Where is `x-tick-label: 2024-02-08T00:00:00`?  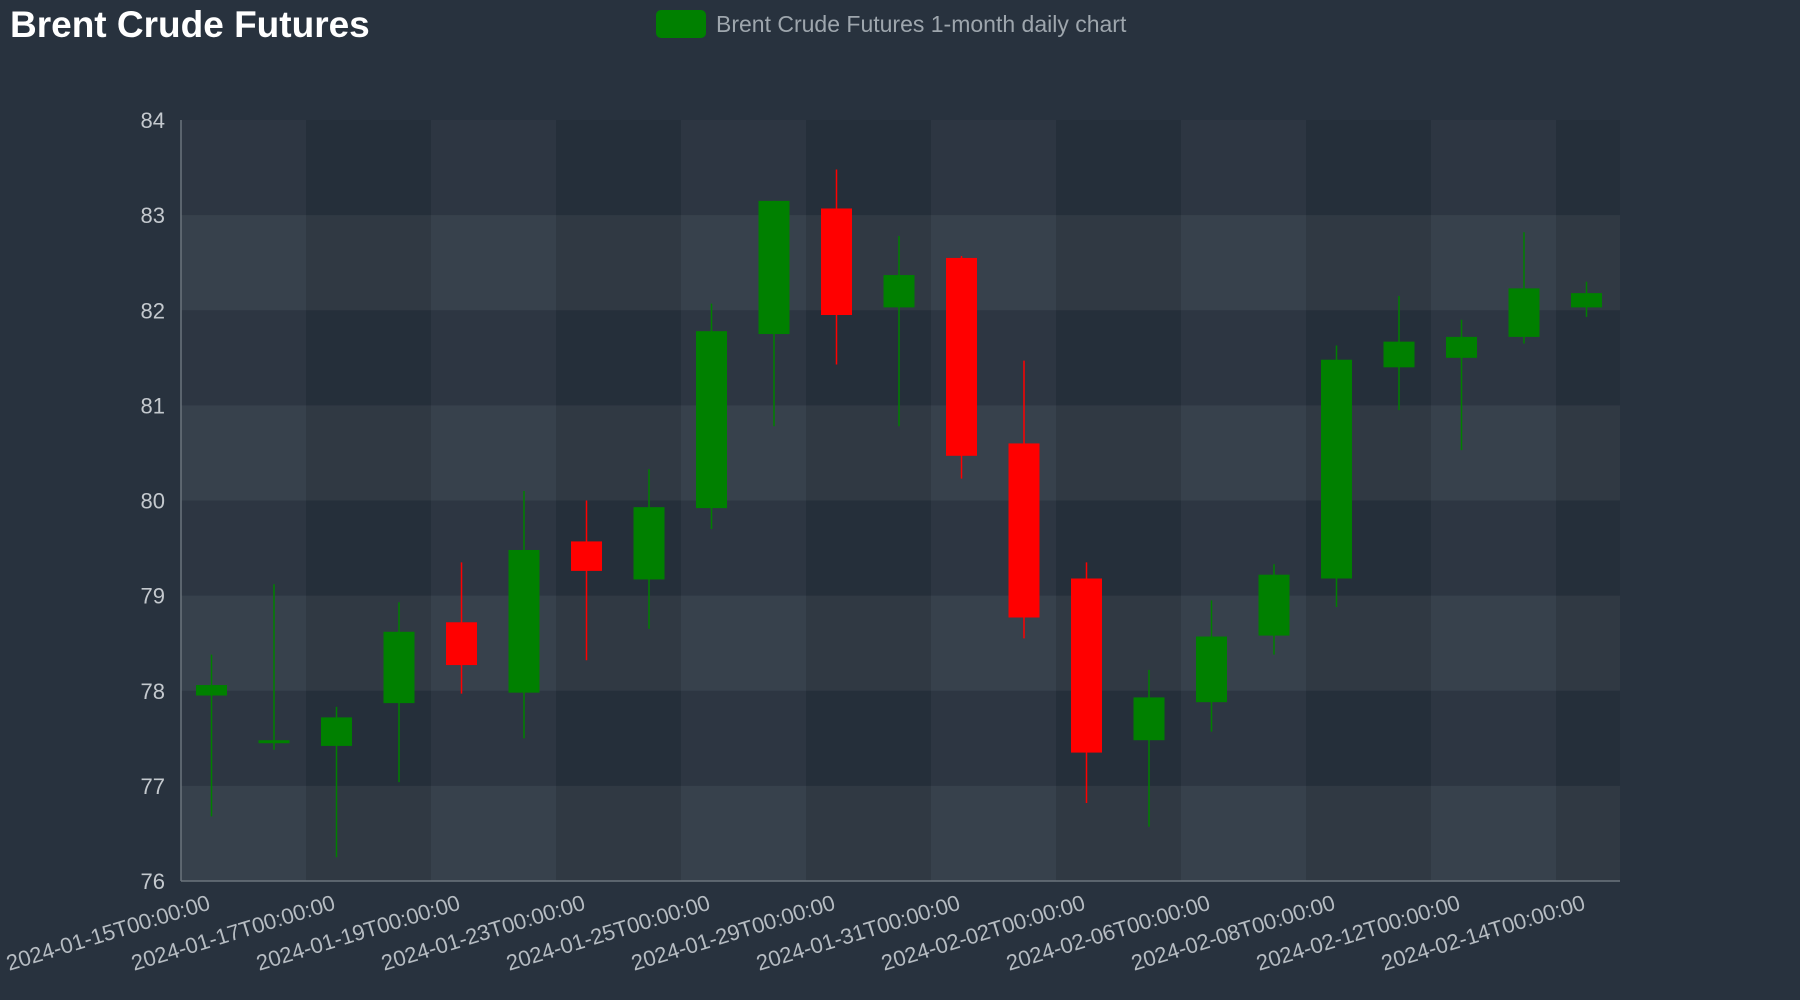 x-tick-label: 2024-02-08T00:00:00 is located at coordinates (1233, 933).